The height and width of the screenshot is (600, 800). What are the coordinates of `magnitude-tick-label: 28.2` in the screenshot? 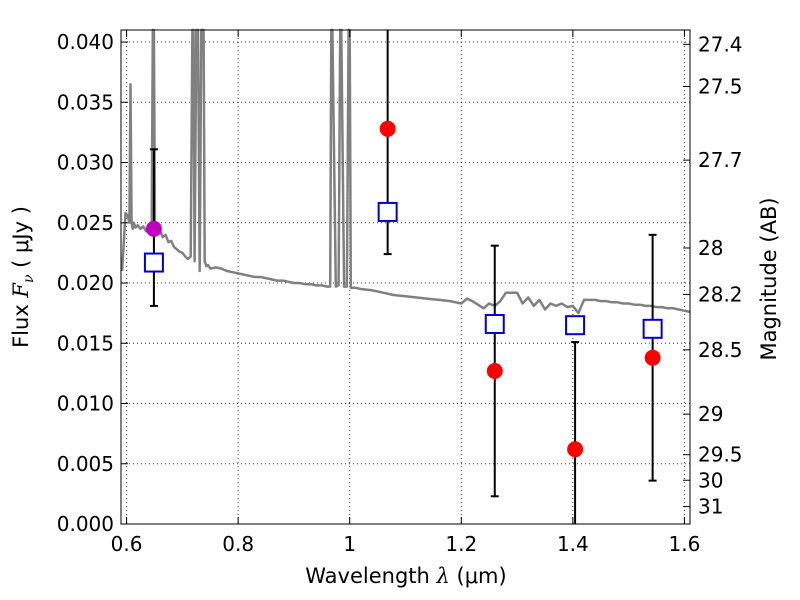 It's located at (720, 294).